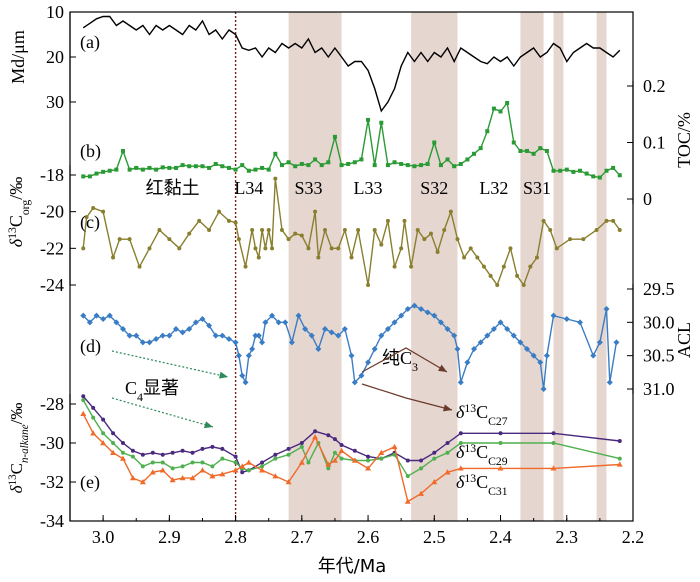  I want to click on right-tick-label: 29.5, so click(659, 289).